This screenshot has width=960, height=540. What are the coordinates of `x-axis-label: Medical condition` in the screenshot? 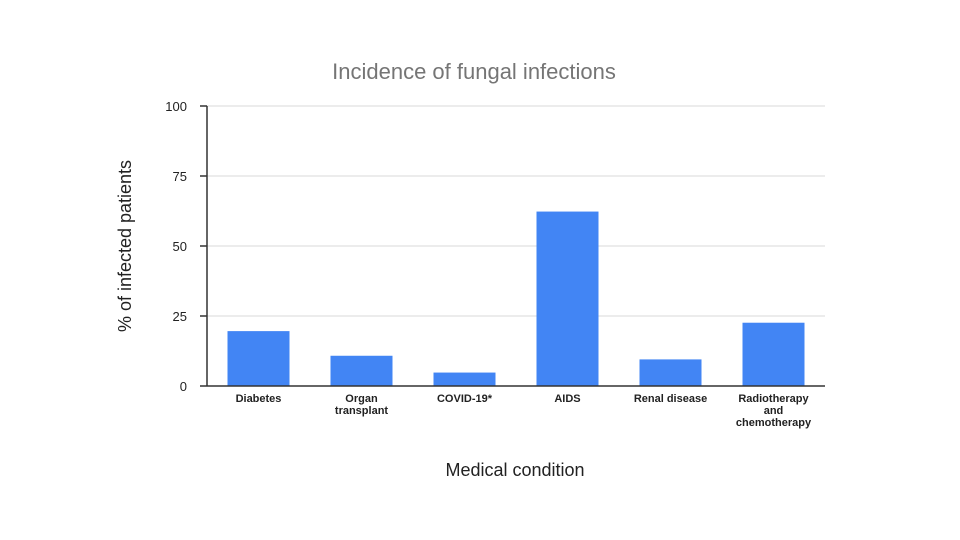 It's located at (514, 470).